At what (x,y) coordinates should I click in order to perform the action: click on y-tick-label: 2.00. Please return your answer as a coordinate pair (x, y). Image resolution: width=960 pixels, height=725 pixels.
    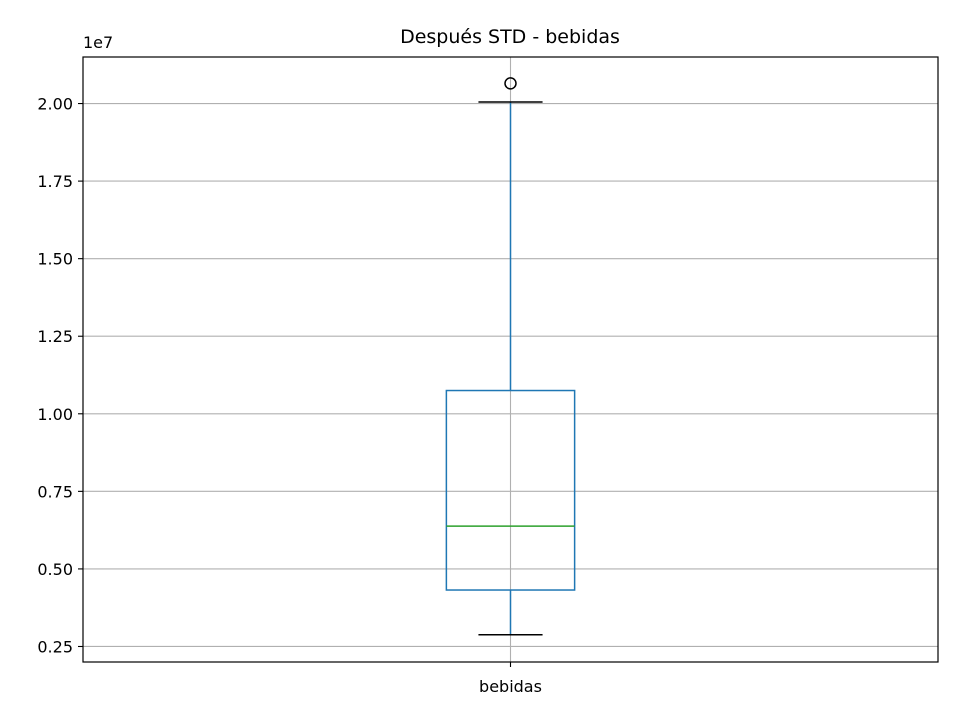
    Looking at the image, I should click on (55, 104).